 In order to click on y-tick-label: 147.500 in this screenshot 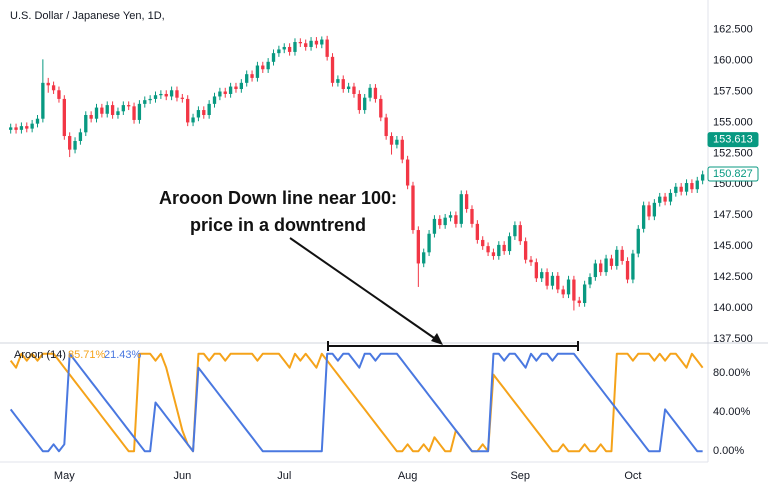, I will do `click(733, 215)`.